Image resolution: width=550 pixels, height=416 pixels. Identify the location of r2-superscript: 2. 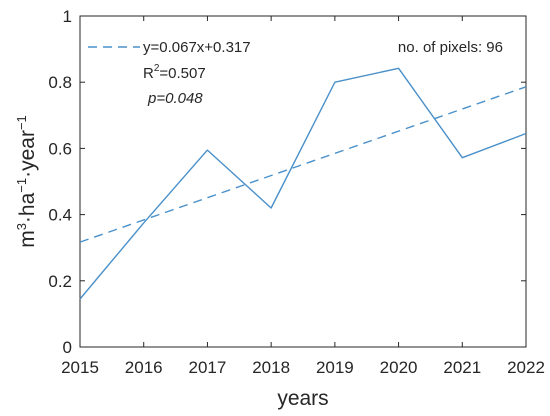
(157, 68).